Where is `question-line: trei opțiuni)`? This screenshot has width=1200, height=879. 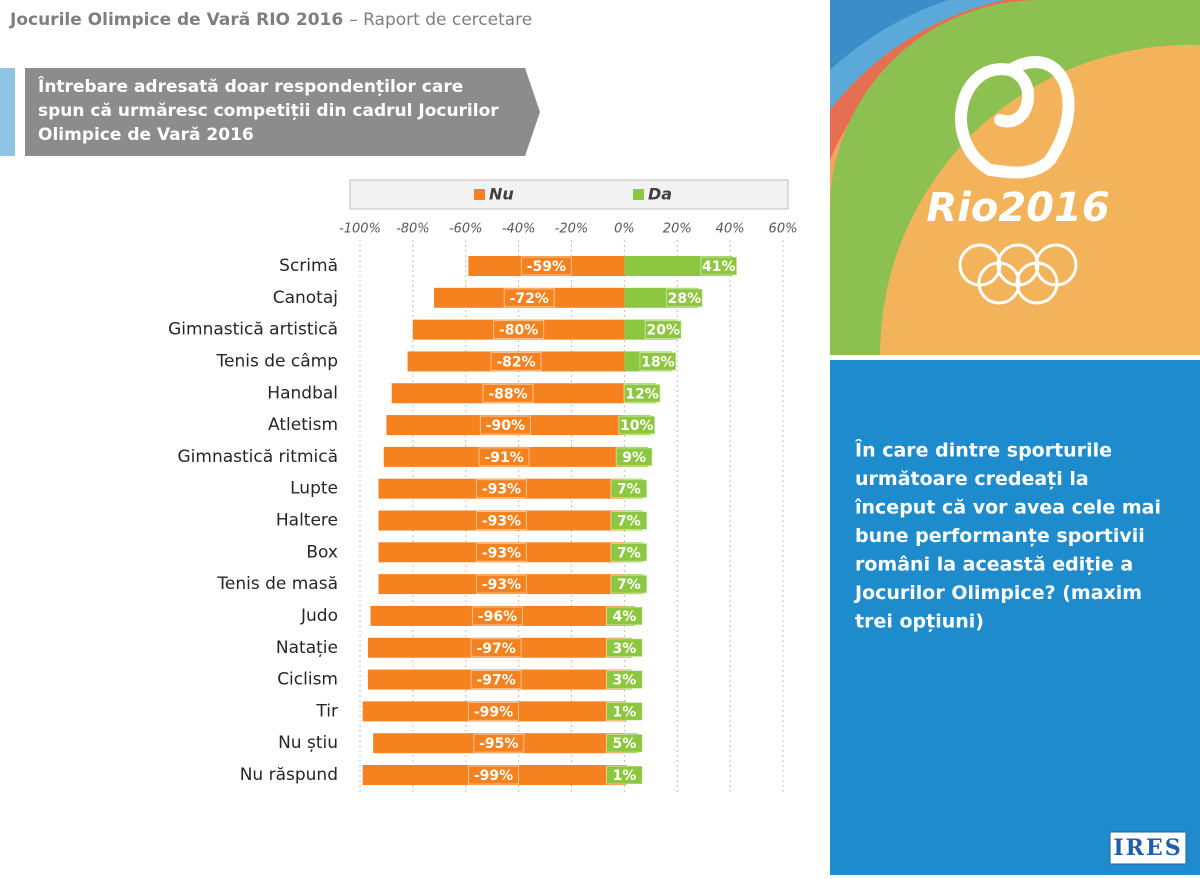
question-line: trei opțiuni) is located at coordinates (919, 622).